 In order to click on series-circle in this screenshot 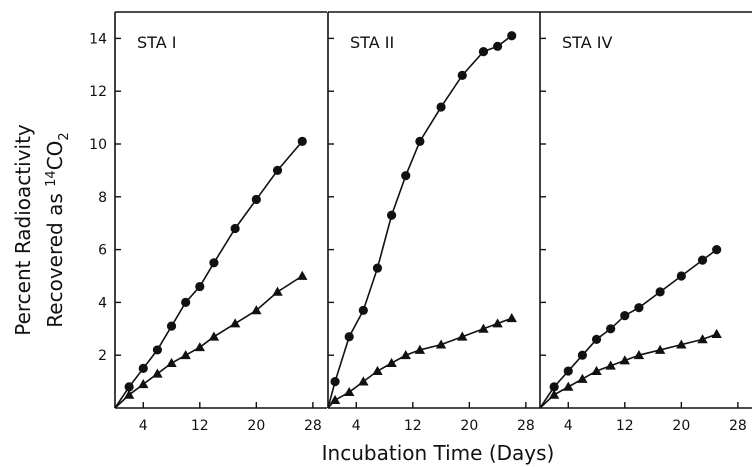, I will do `click(630, 327)`.